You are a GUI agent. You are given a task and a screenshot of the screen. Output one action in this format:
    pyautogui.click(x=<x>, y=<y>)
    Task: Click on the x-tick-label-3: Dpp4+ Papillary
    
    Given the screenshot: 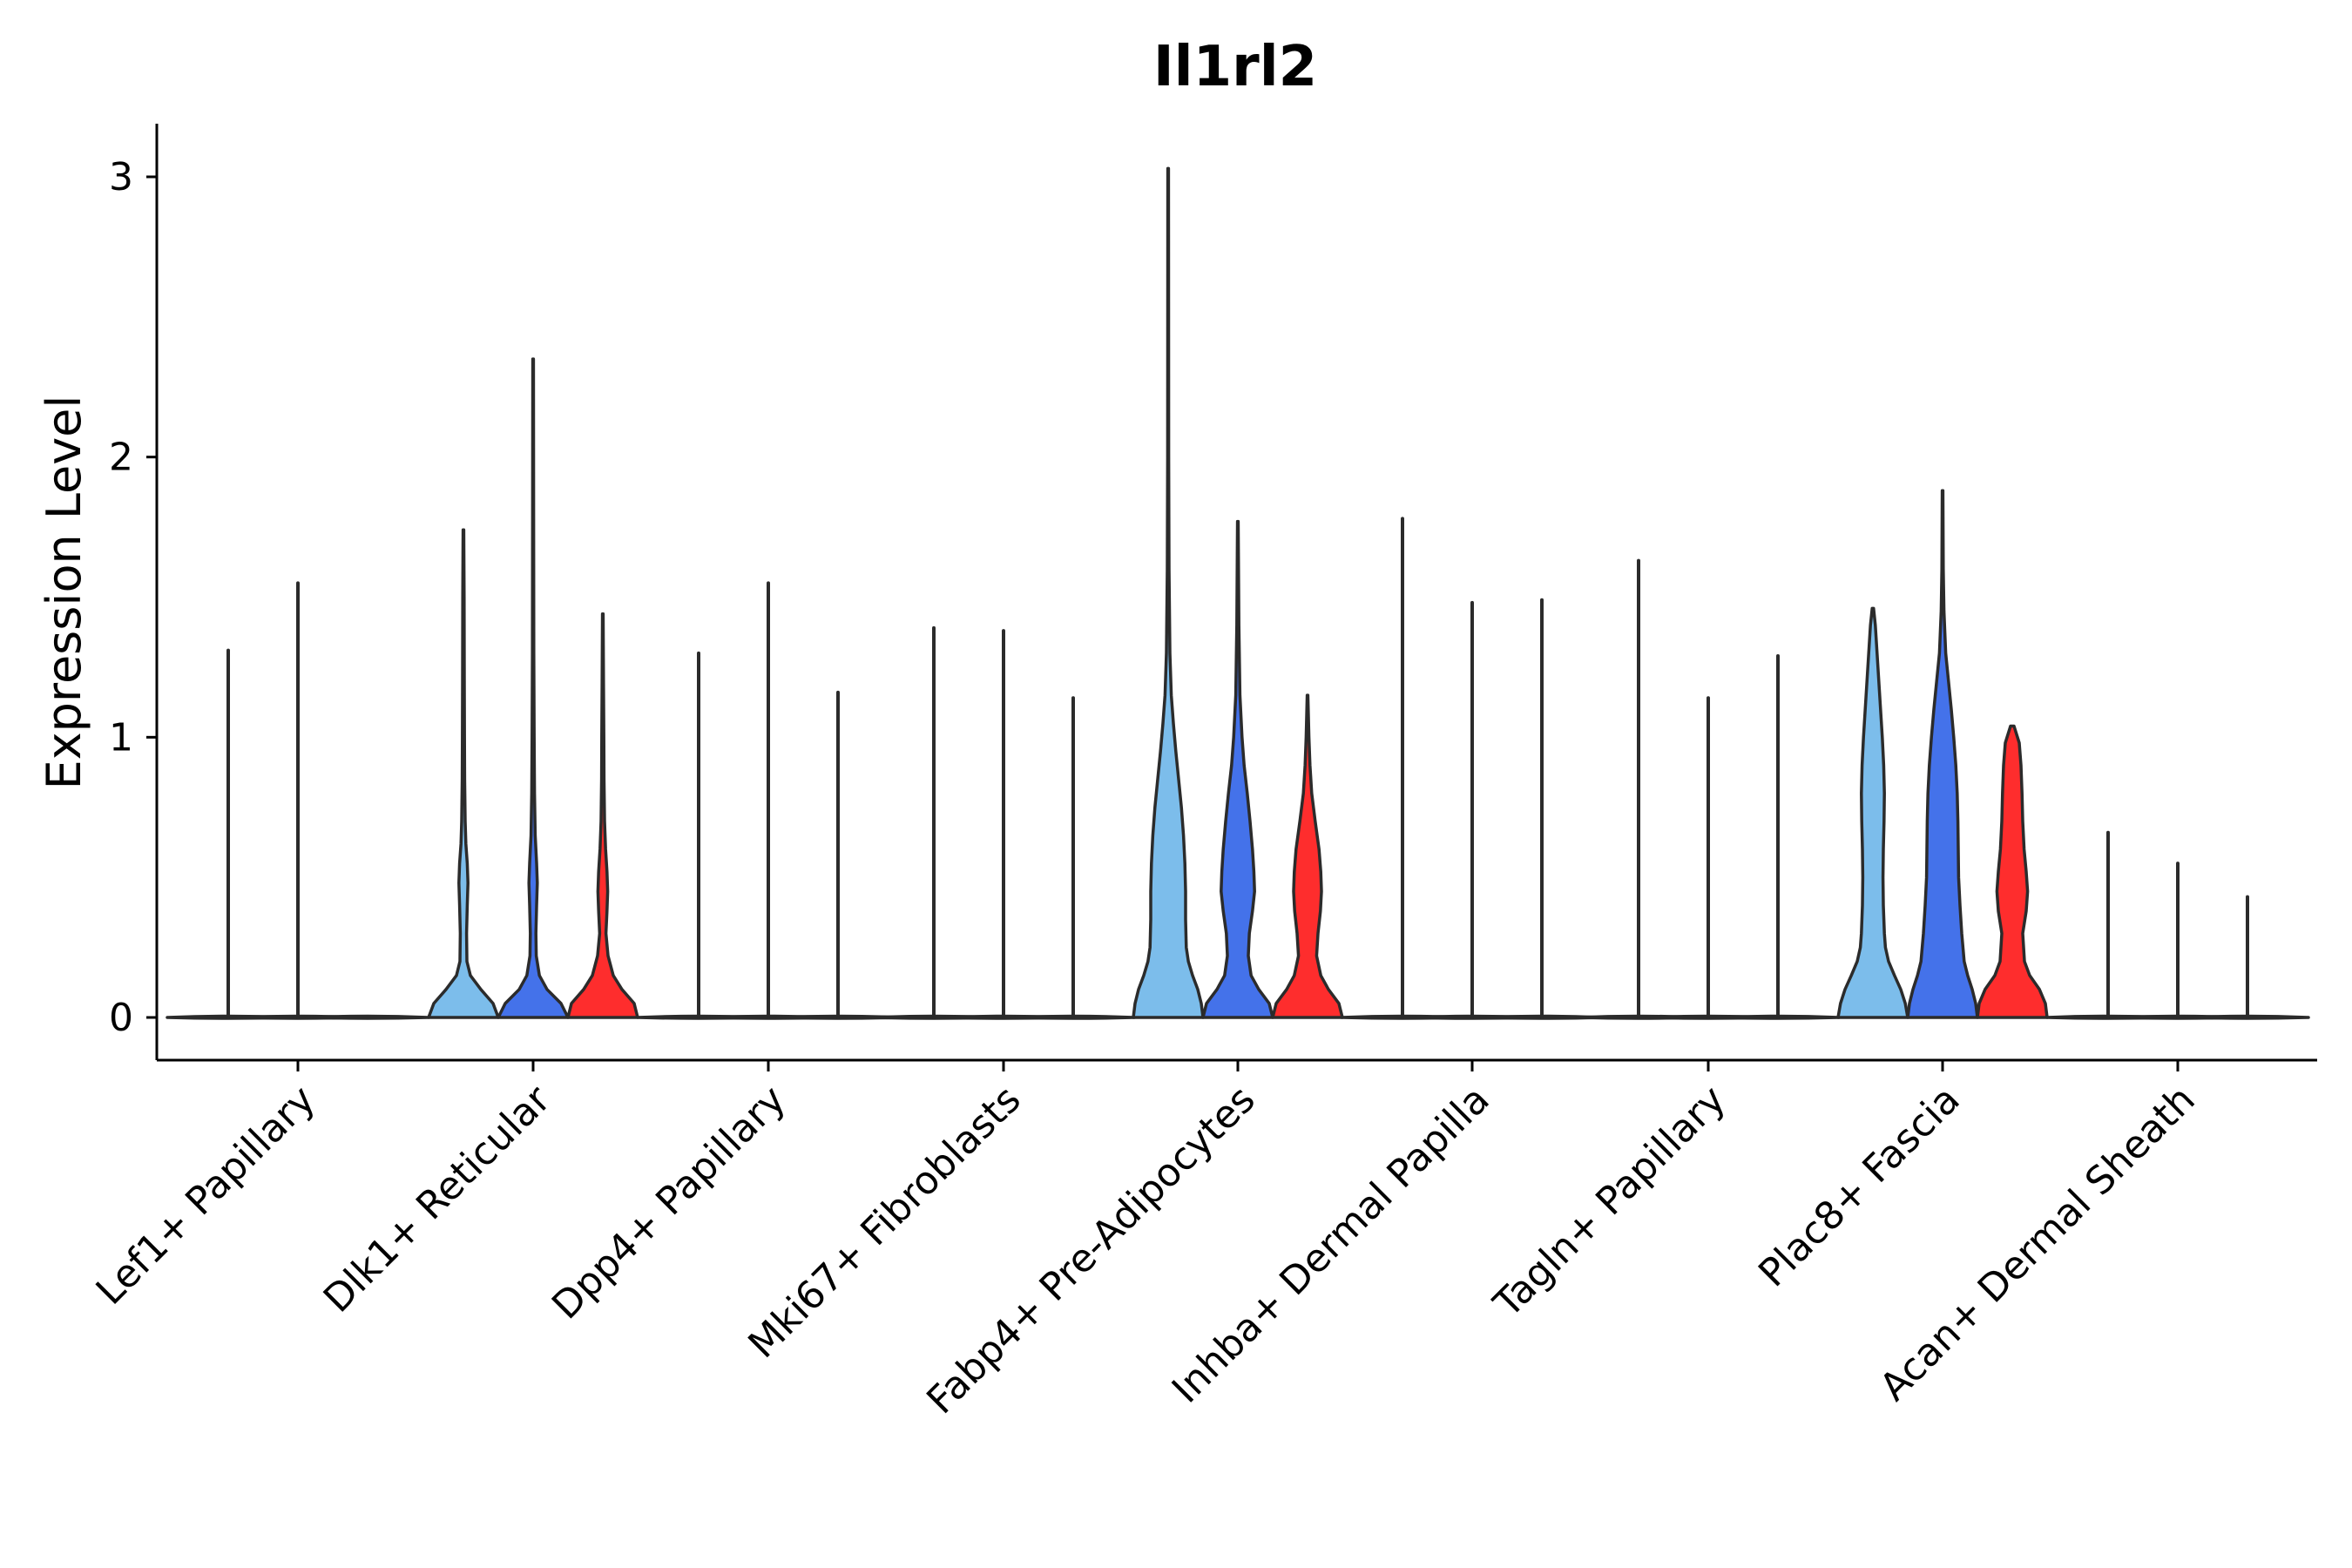 What is the action you would take?
    pyautogui.click(x=669, y=1203)
    